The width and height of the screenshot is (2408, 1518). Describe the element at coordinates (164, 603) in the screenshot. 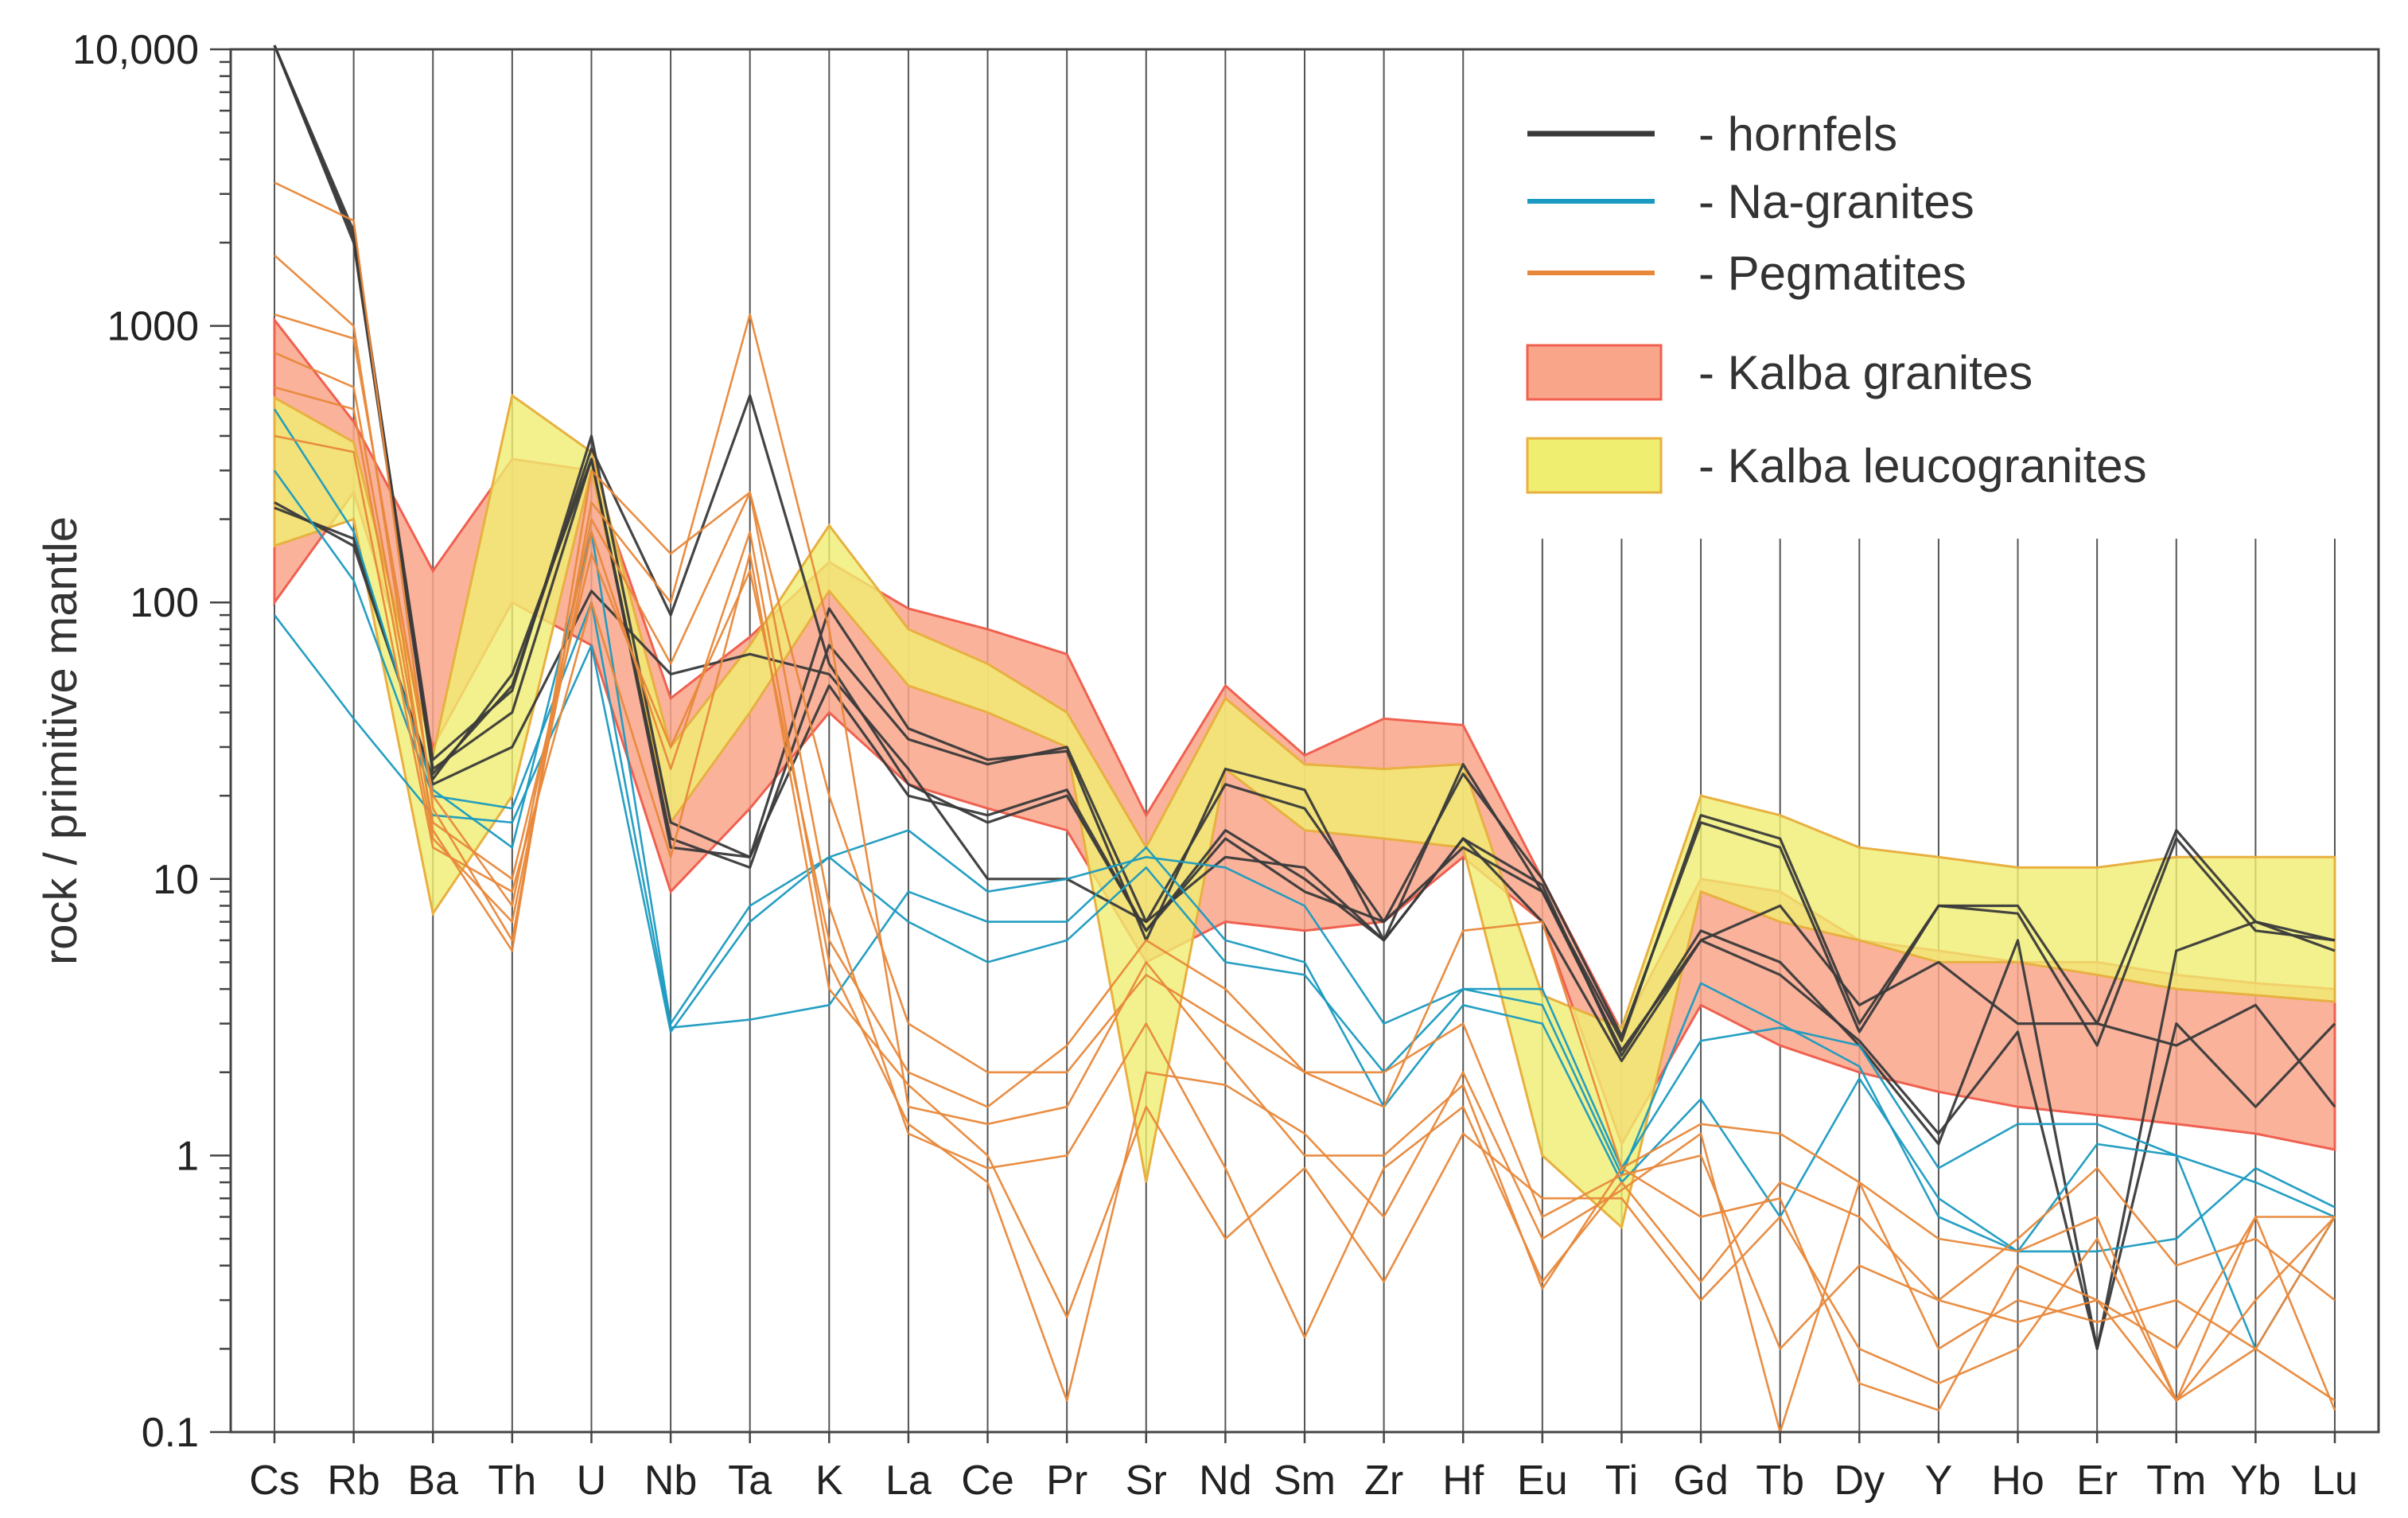

I see `y-tick-label-100: 100` at that location.